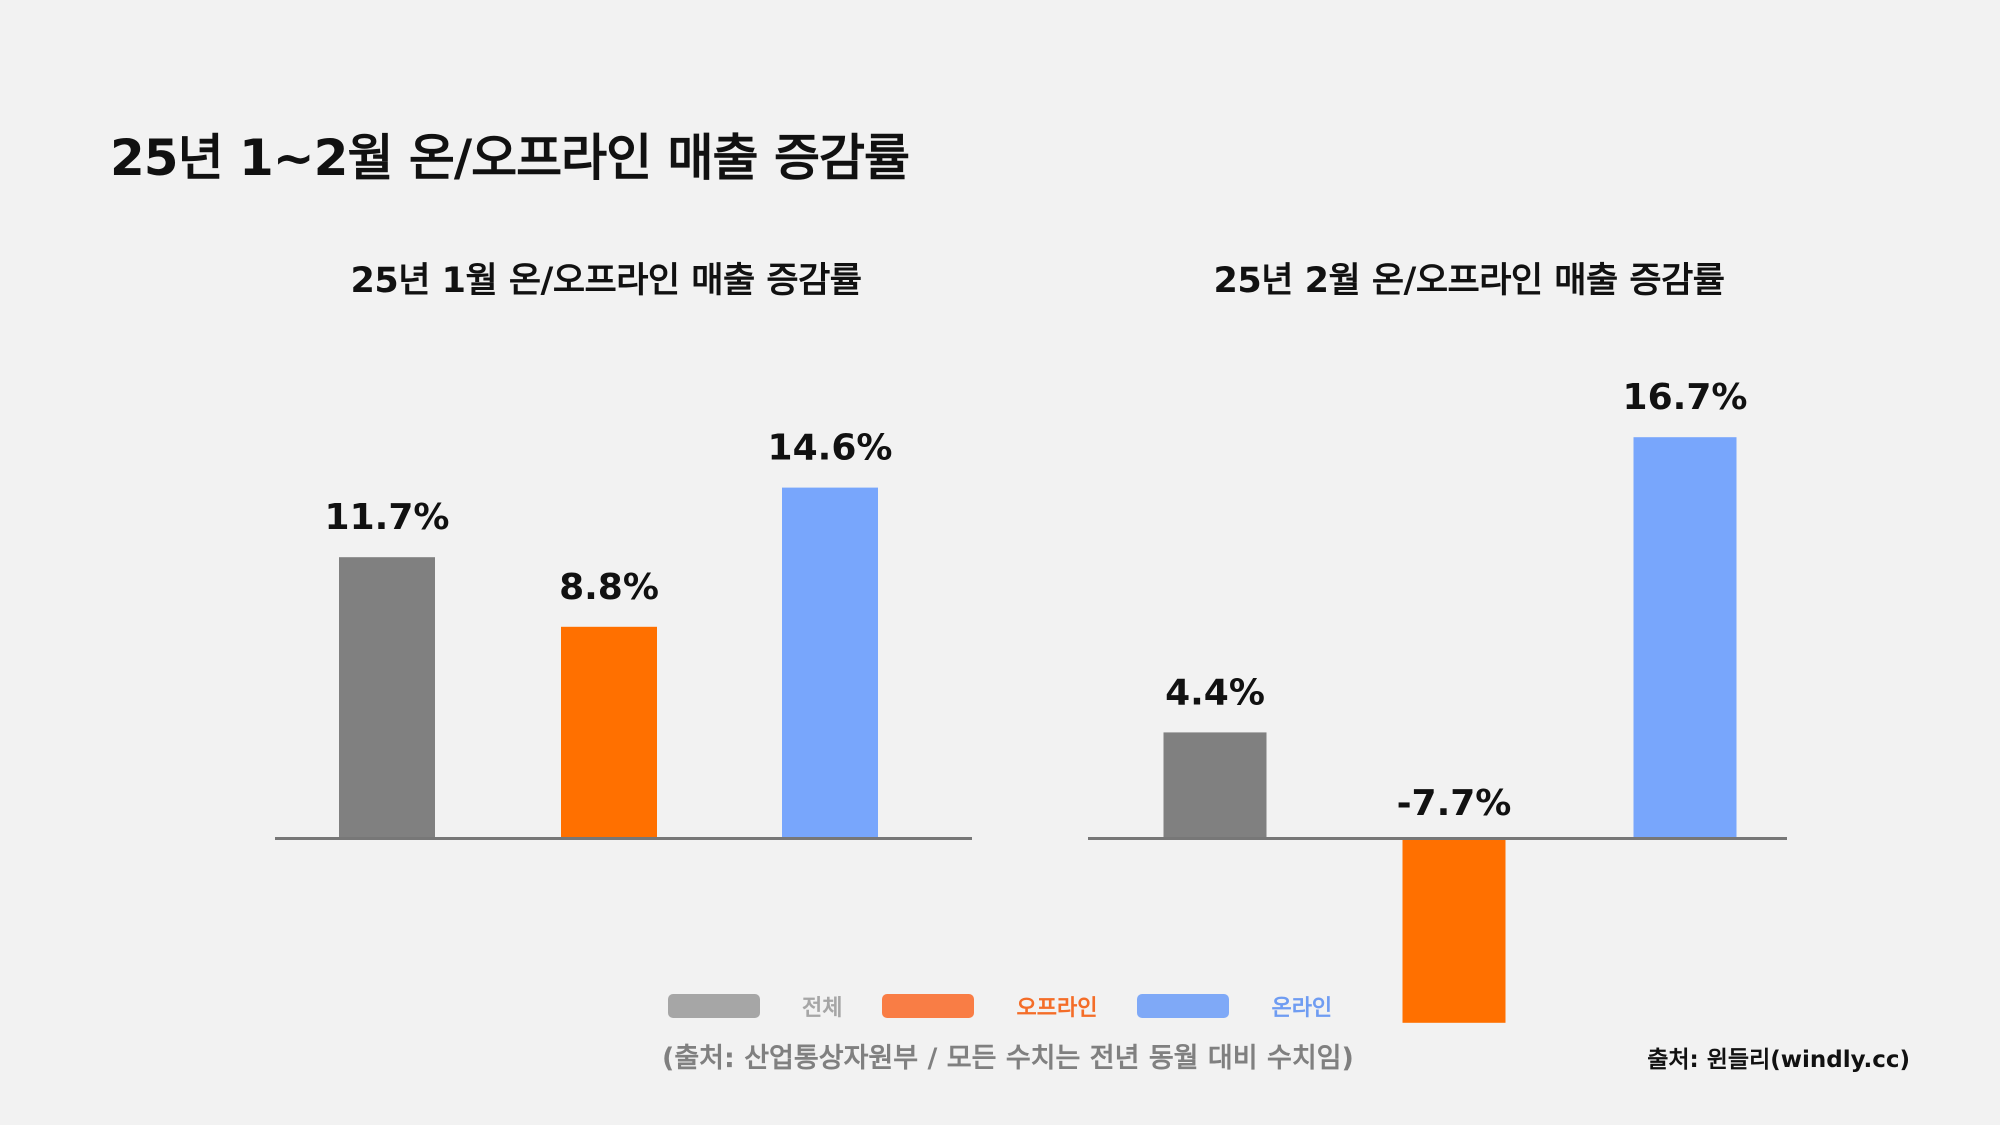  What do you see at coordinates (387, 517) in the screenshot?
I see `data-label-january-total: 11.7%` at bounding box center [387, 517].